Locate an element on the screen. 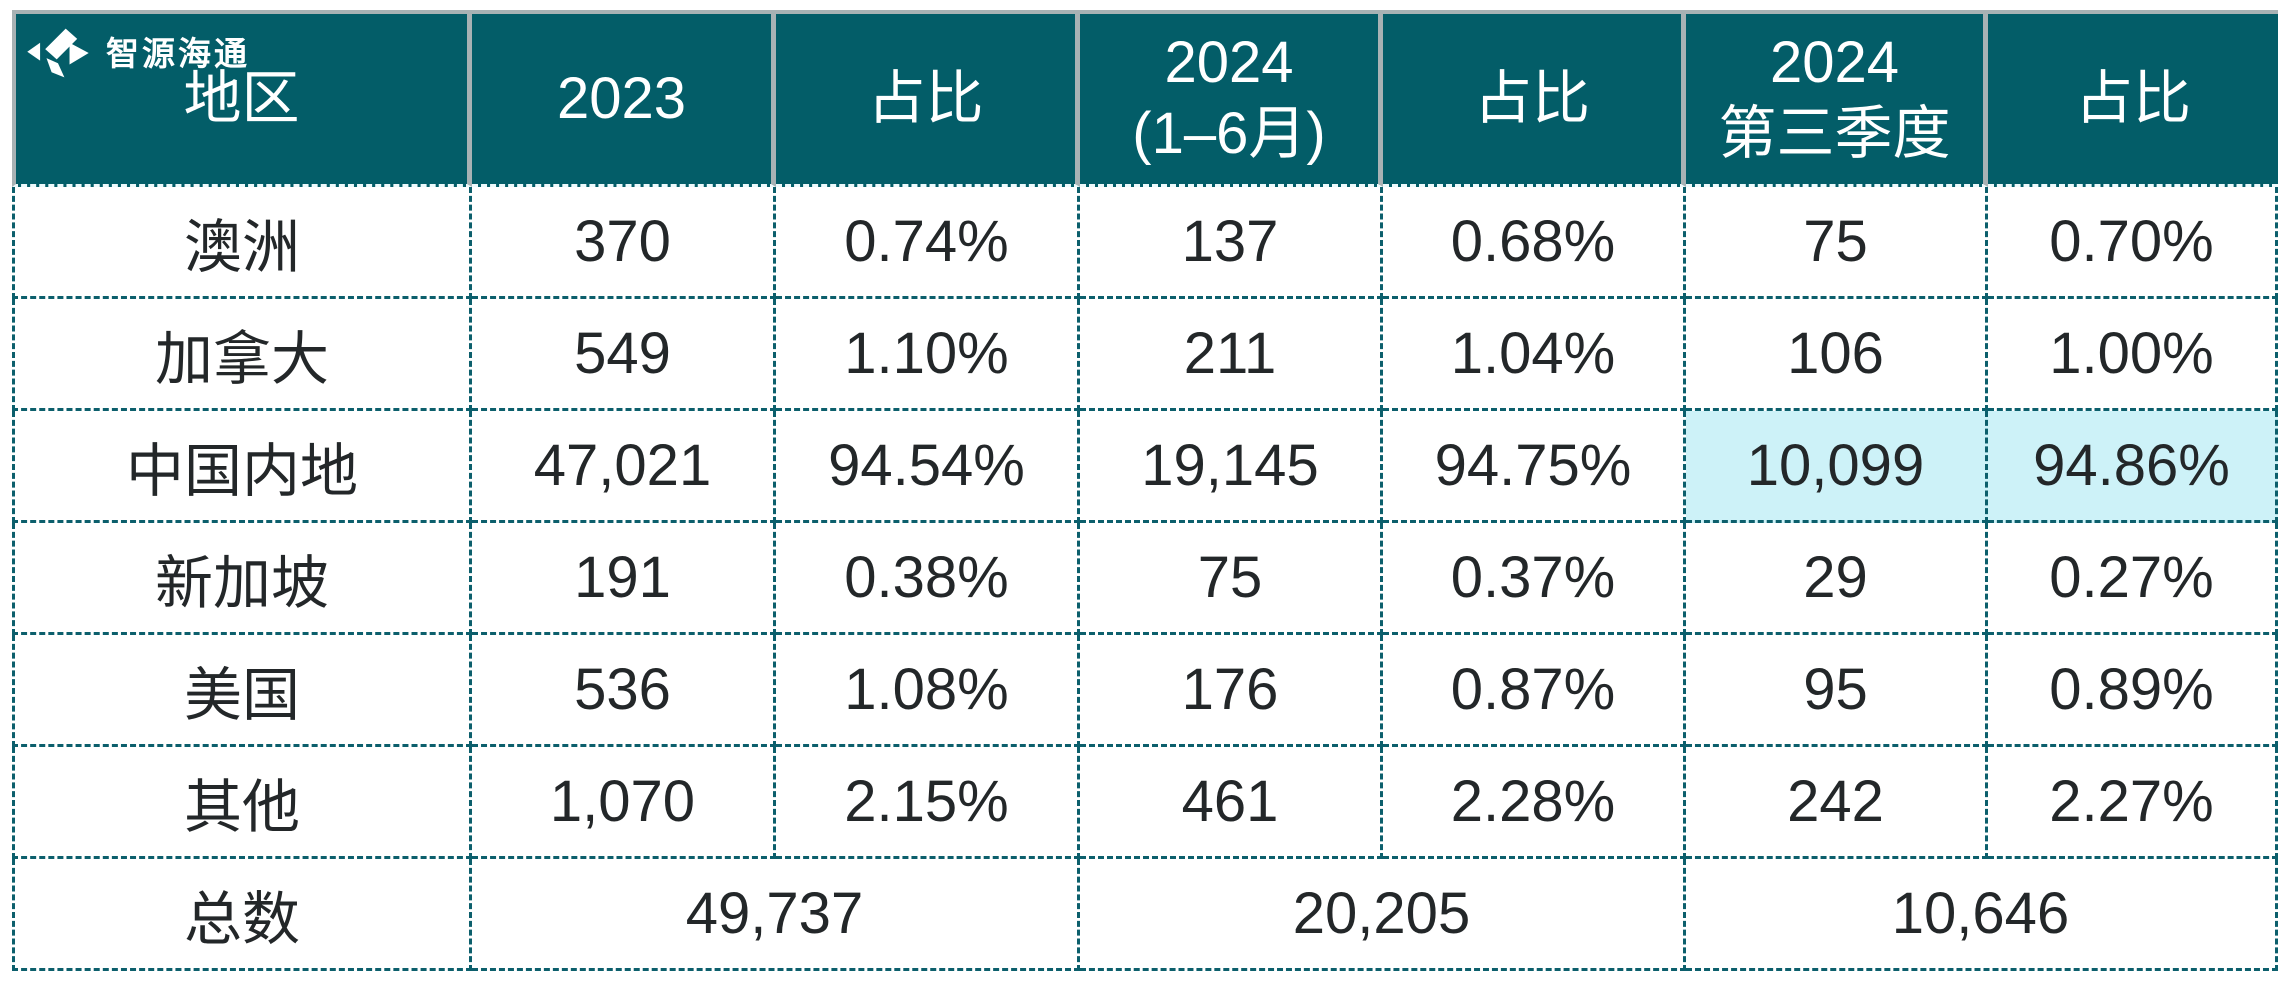 This screenshot has height=986, width=2288. highlighted-value-cell: 94.86% is located at coordinates (2133, 467).